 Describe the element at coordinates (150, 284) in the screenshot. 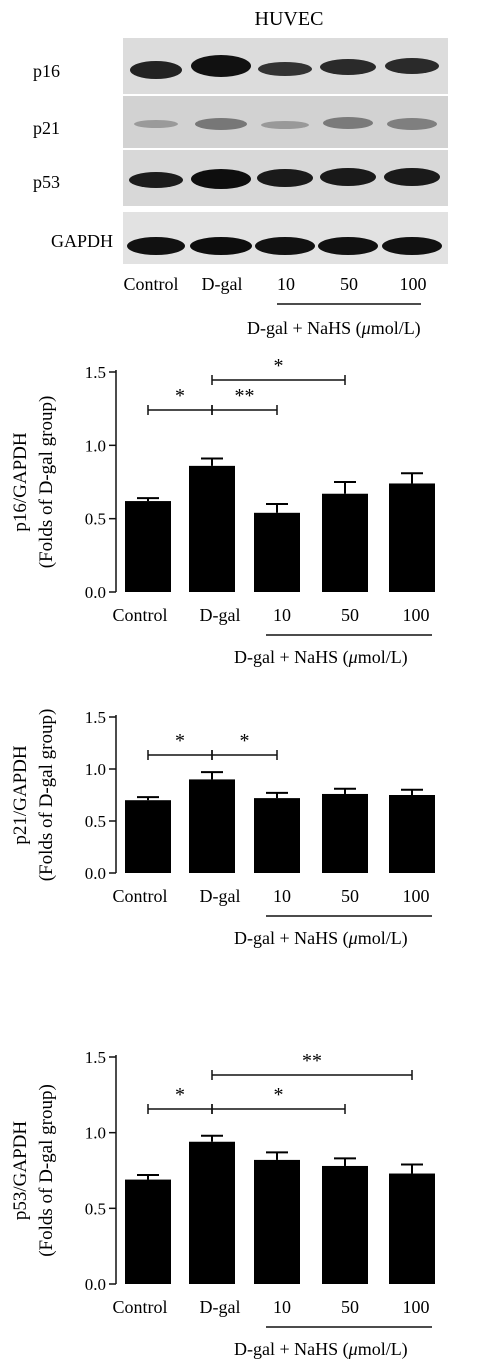

I see `lane-label-control: Control` at that location.